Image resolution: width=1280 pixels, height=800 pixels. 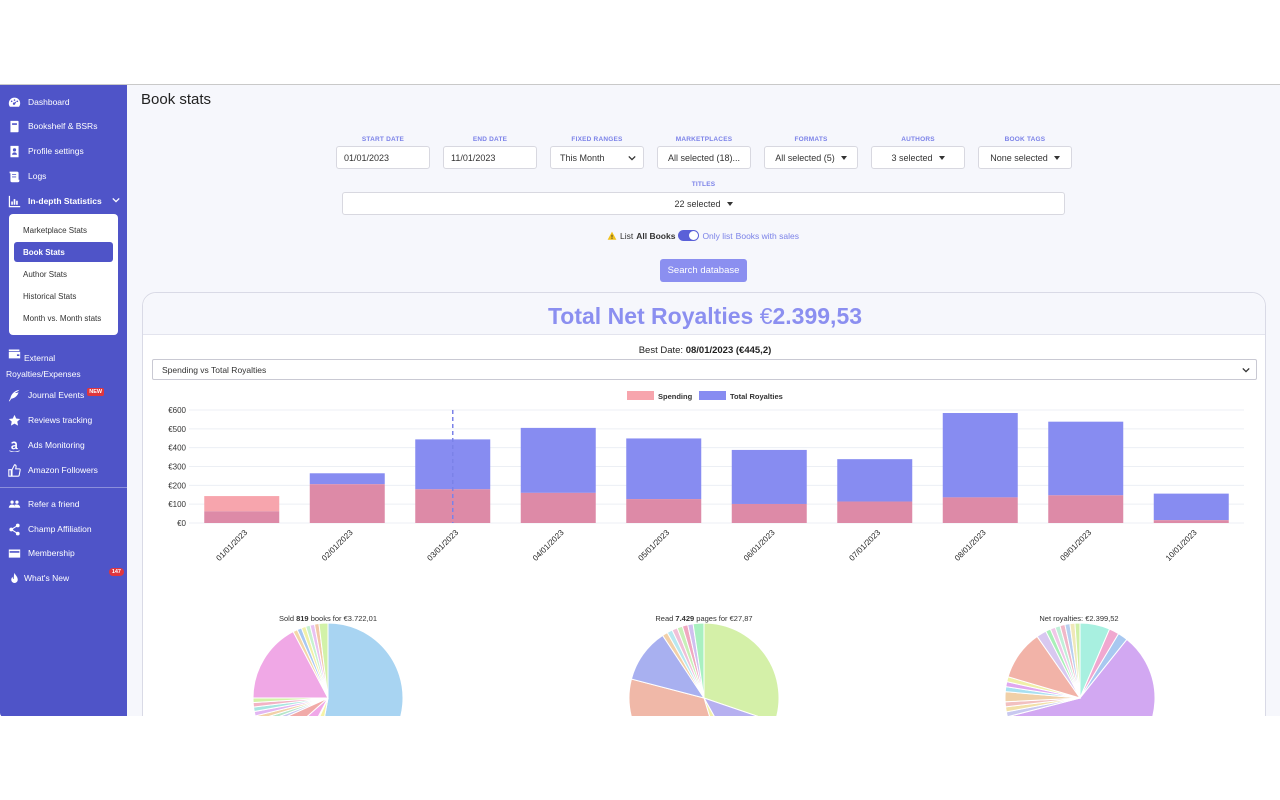 What do you see at coordinates (177, 467) in the screenshot?
I see `y-tick-label: €300` at bounding box center [177, 467].